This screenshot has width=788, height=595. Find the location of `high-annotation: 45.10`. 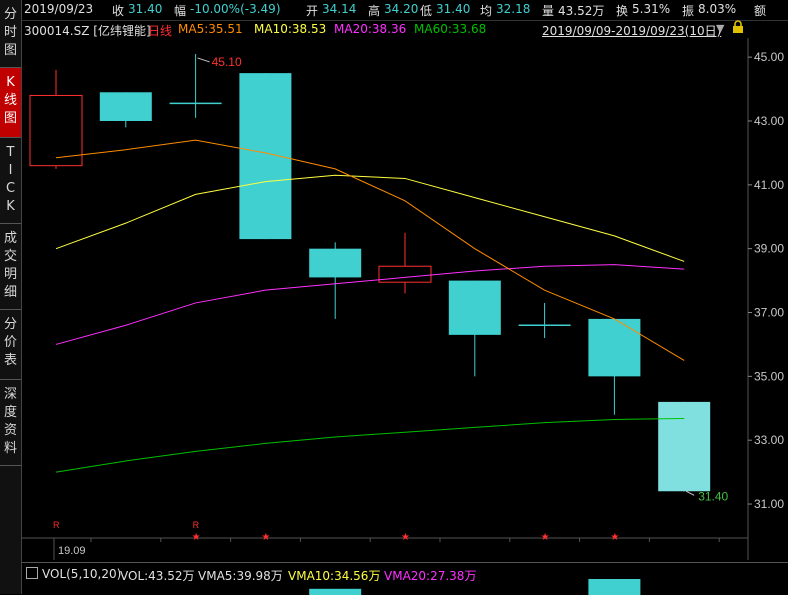

high-annotation: 45.10 is located at coordinates (227, 62).